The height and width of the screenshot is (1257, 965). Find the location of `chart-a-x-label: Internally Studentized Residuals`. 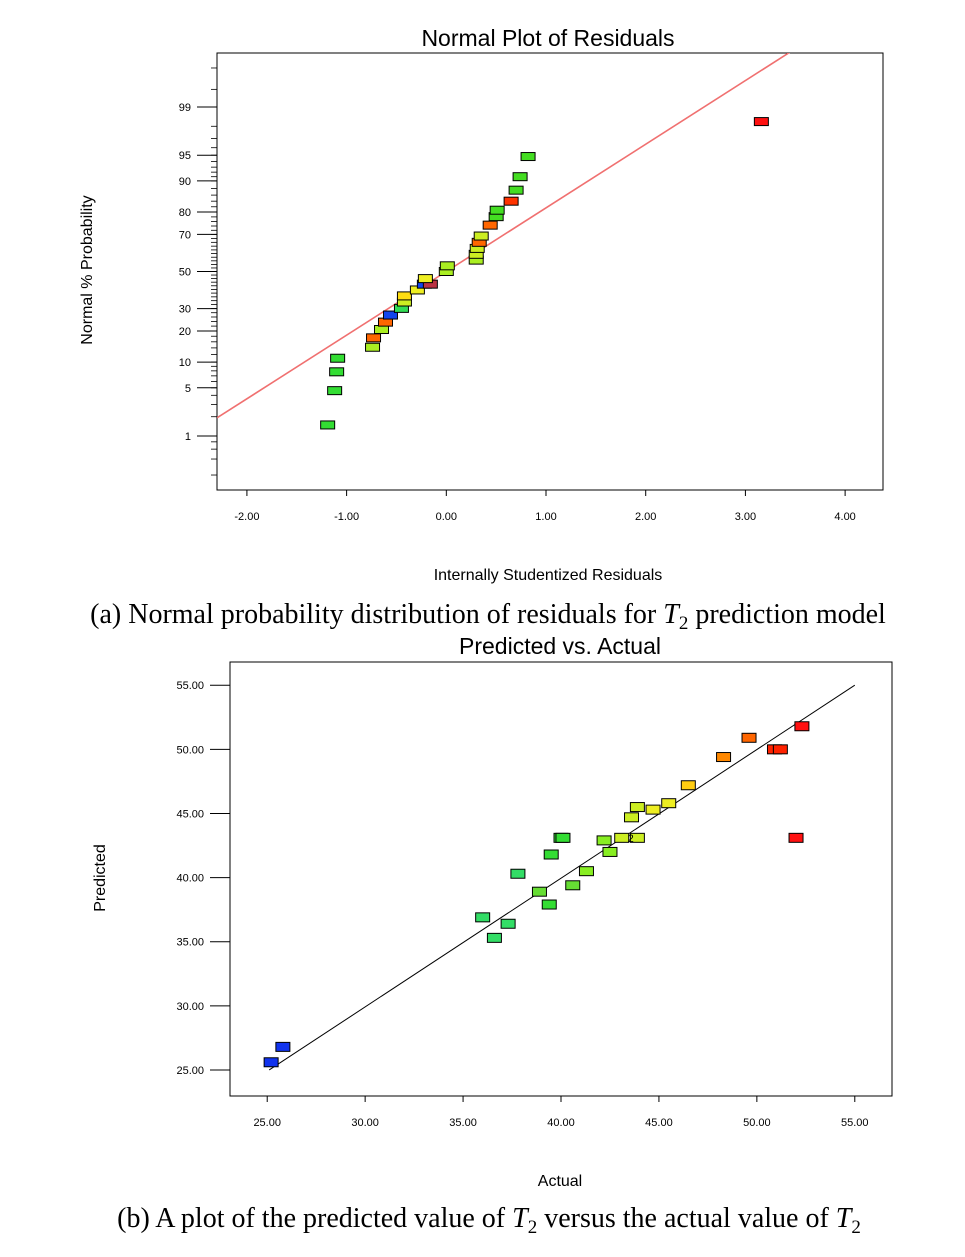

chart-a-x-label: Internally Studentized Residuals is located at coordinates (548, 575).